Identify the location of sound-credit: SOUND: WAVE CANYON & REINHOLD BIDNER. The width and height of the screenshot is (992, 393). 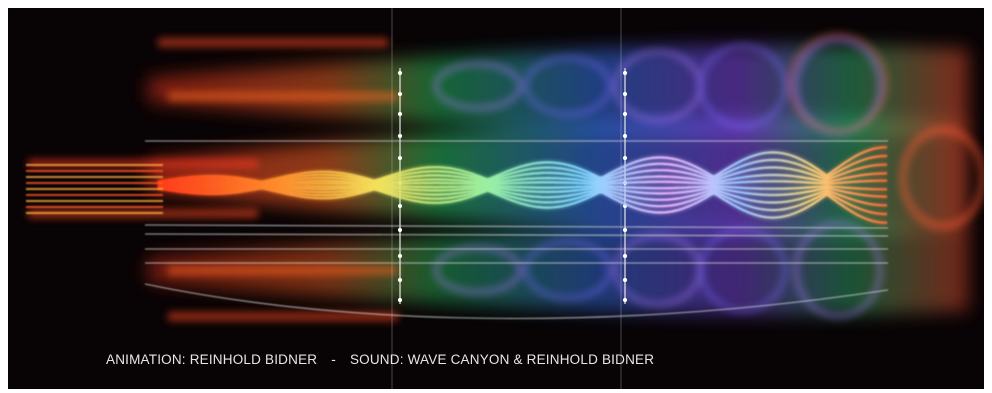
(502, 359).